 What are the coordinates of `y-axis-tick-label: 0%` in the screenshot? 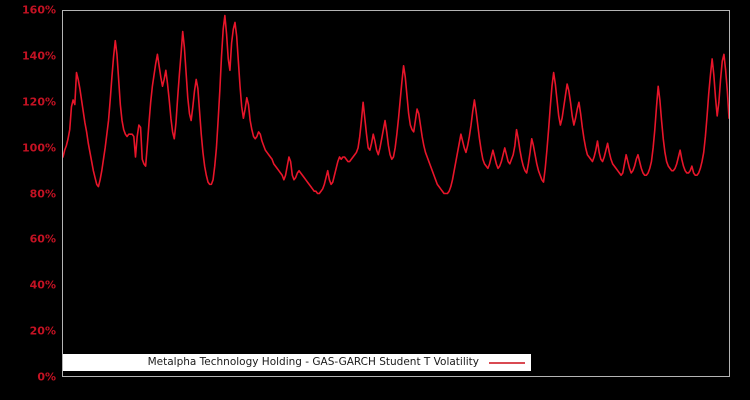 It's located at (46, 377).